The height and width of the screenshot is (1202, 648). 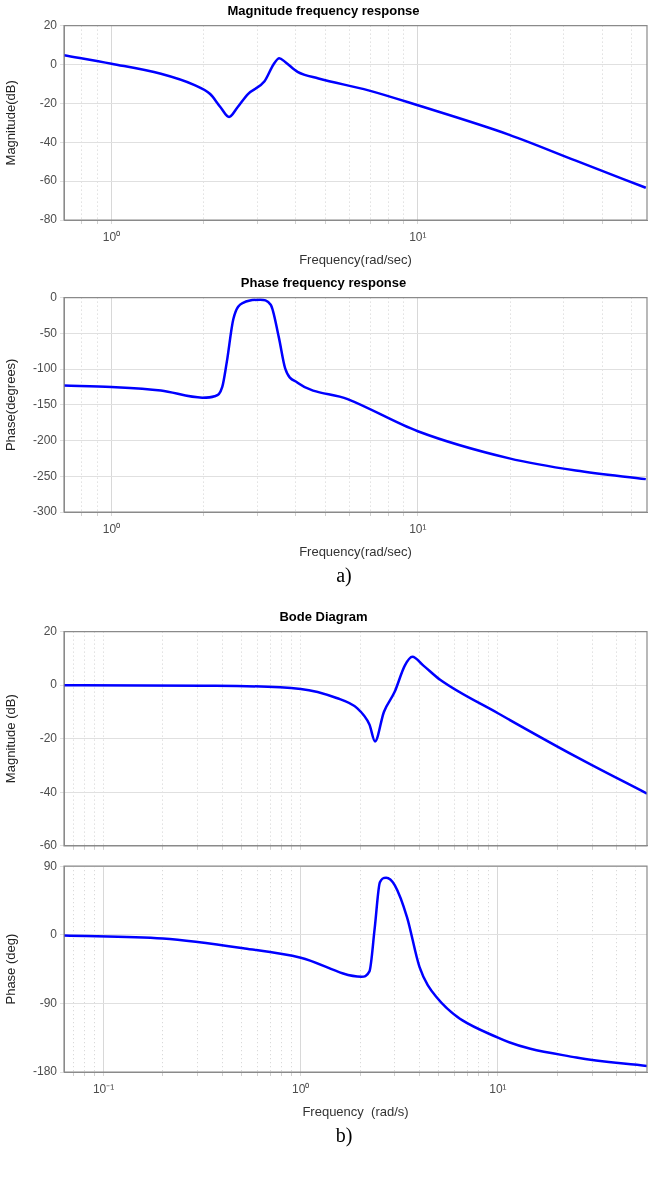 What do you see at coordinates (48, 332) in the screenshot?
I see `y-tick-label: -50` at bounding box center [48, 332].